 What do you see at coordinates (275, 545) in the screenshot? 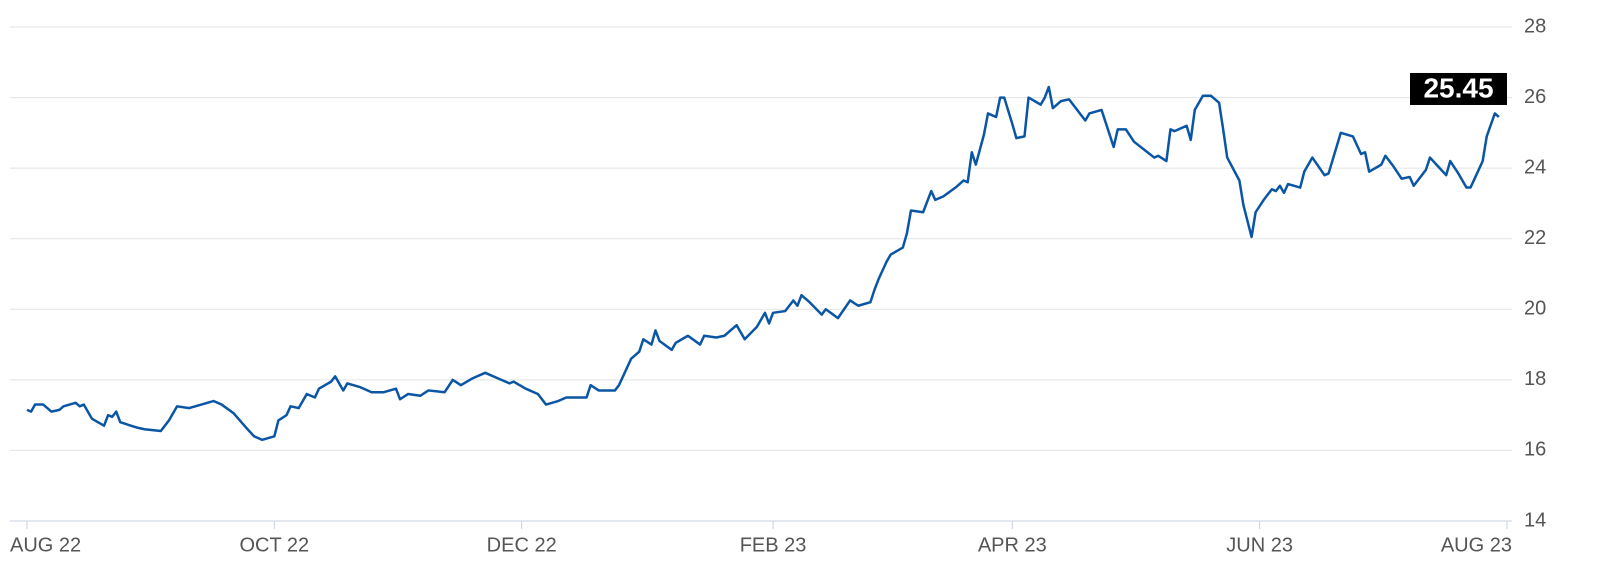
I see `x-tick-label: OCT 22` at bounding box center [275, 545].